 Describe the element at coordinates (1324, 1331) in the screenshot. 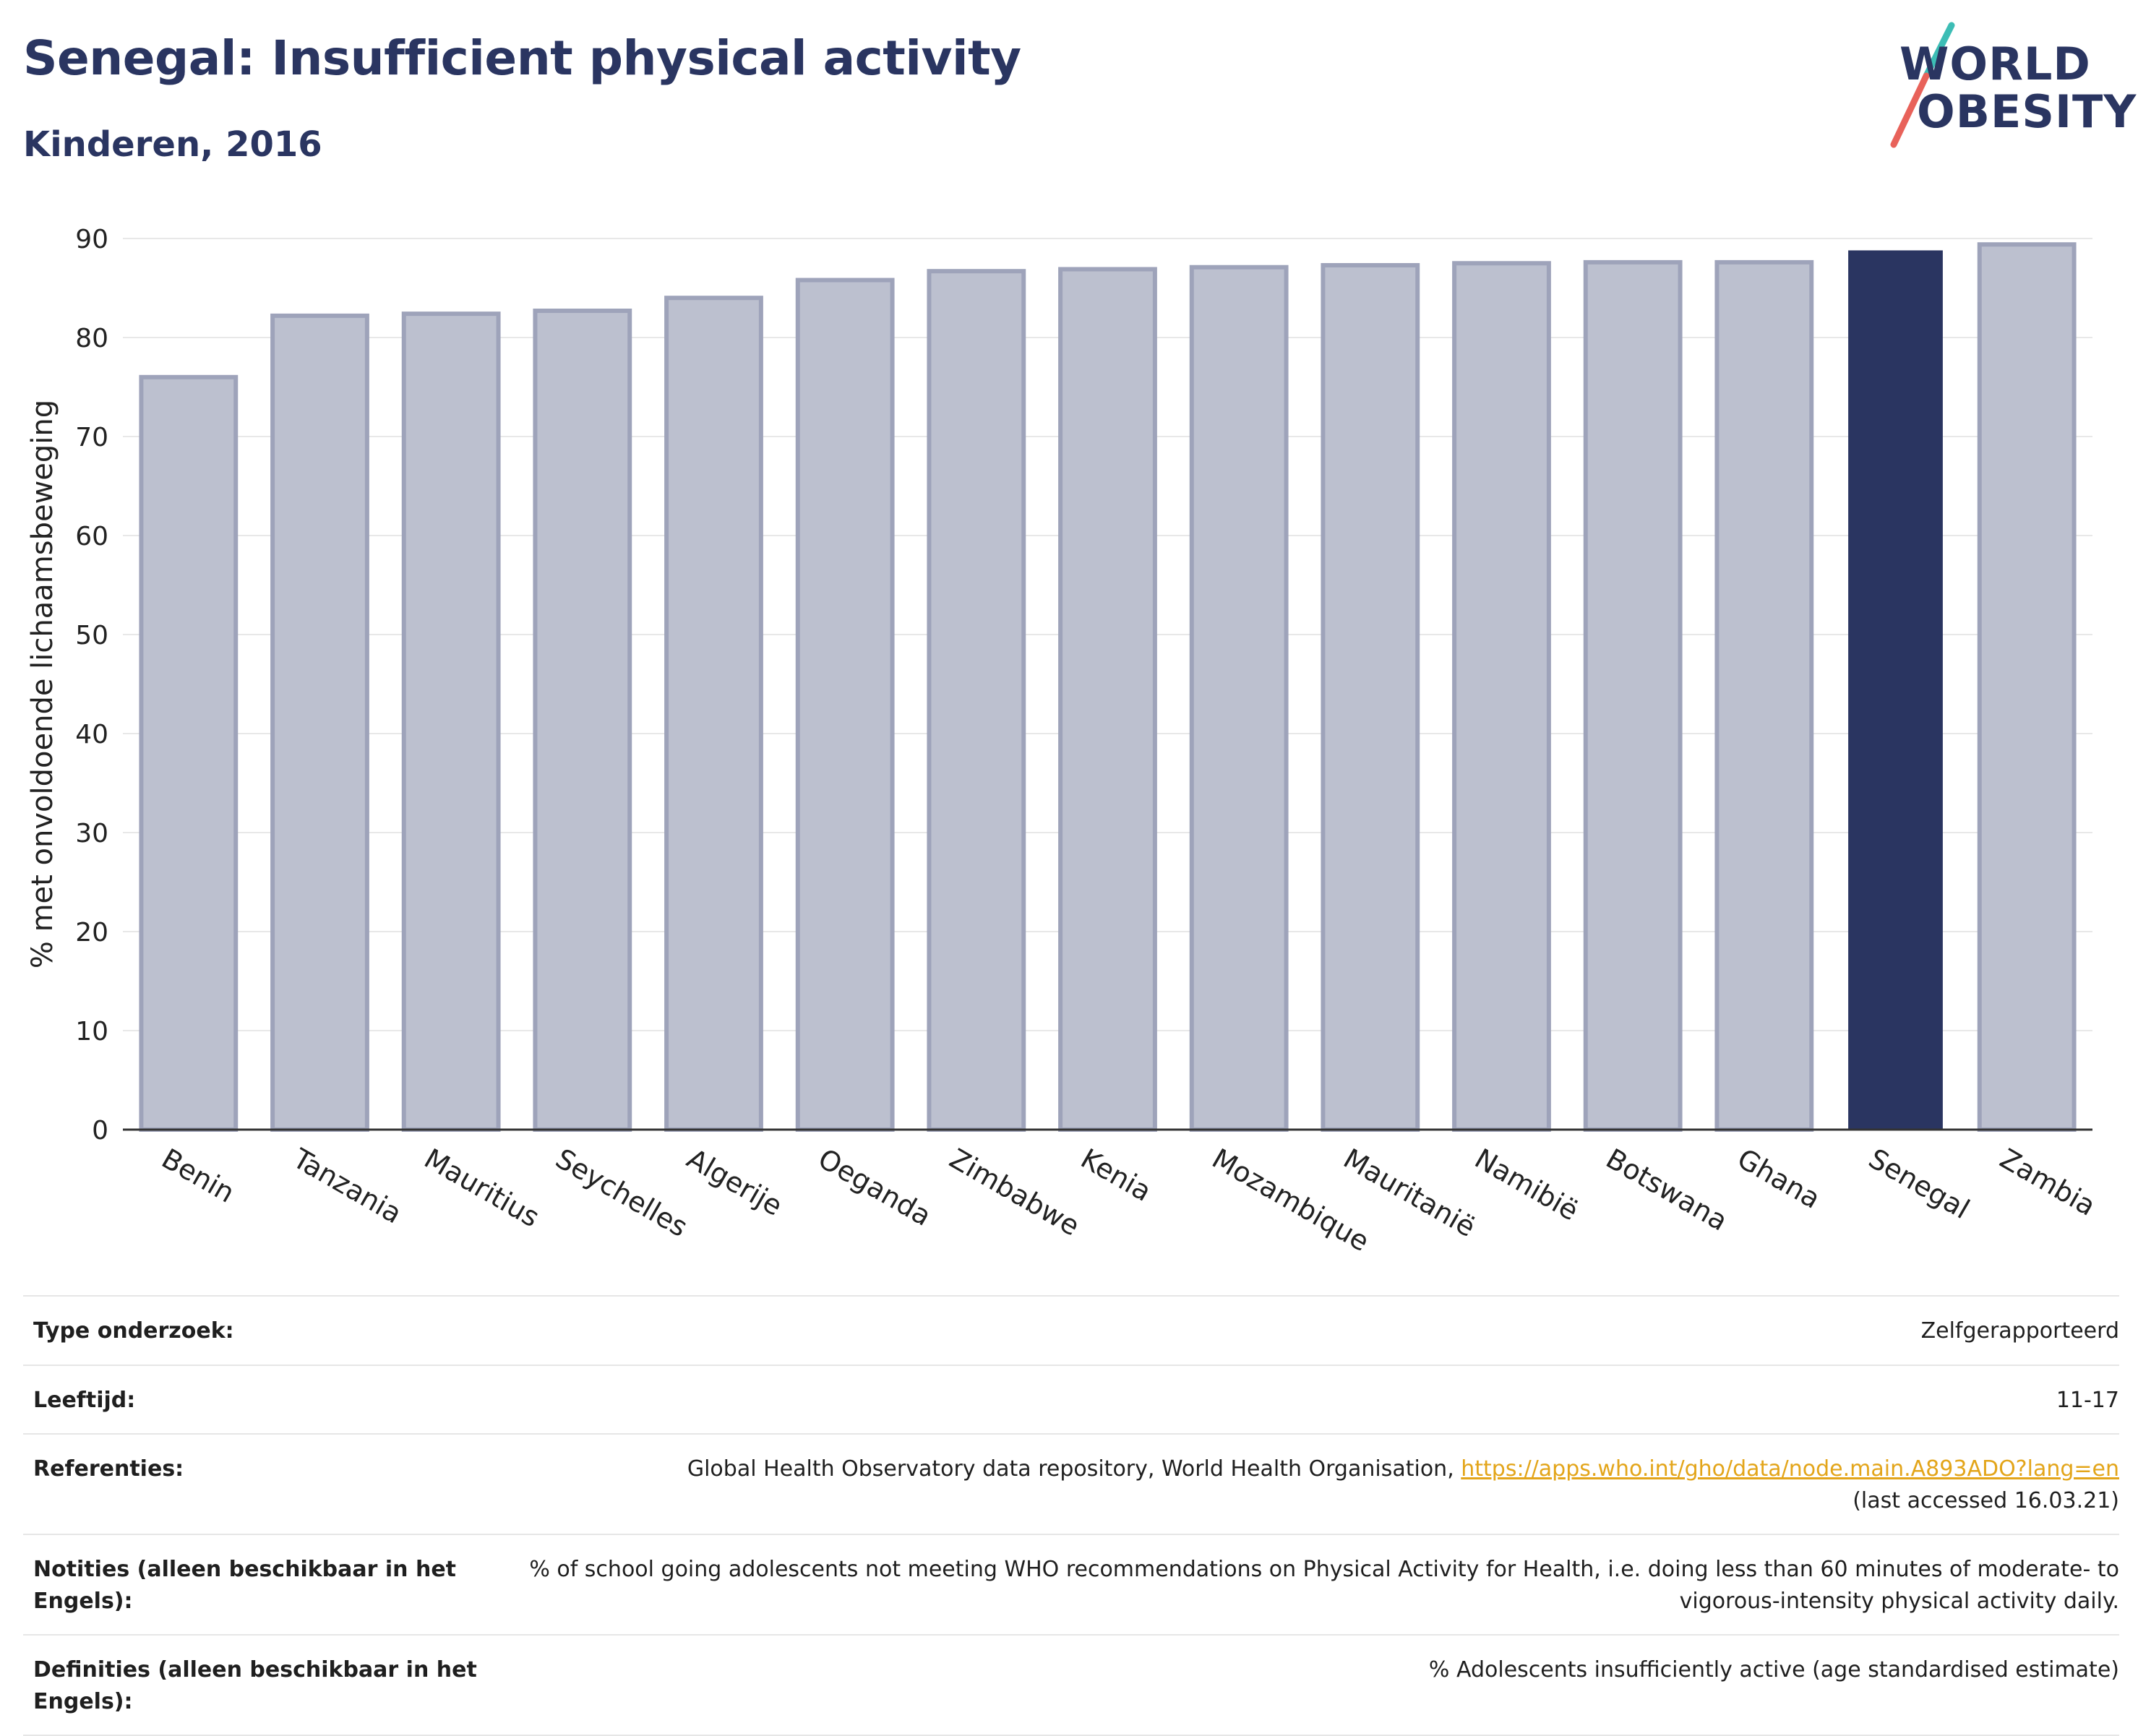

I see `info-value: Zelfgerapporteerd` at that location.